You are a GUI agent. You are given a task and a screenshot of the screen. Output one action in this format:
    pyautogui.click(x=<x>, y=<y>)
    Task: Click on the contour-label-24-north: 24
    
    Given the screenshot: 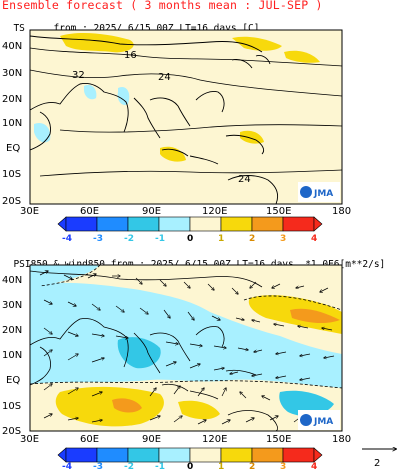 What is the action you would take?
    pyautogui.click(x=164, y=77)
    